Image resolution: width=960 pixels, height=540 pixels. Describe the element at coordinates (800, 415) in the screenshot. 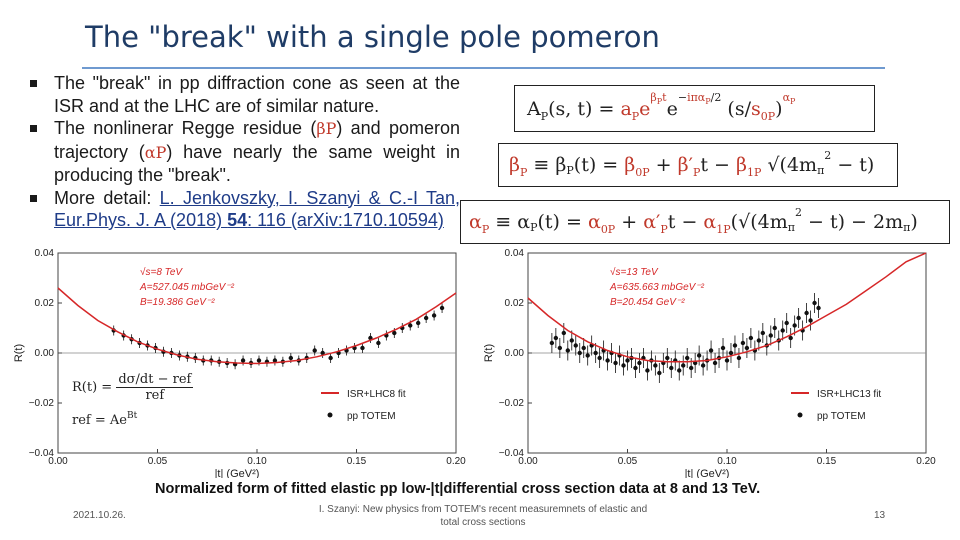

I see `legend-points-swatch` at that location.